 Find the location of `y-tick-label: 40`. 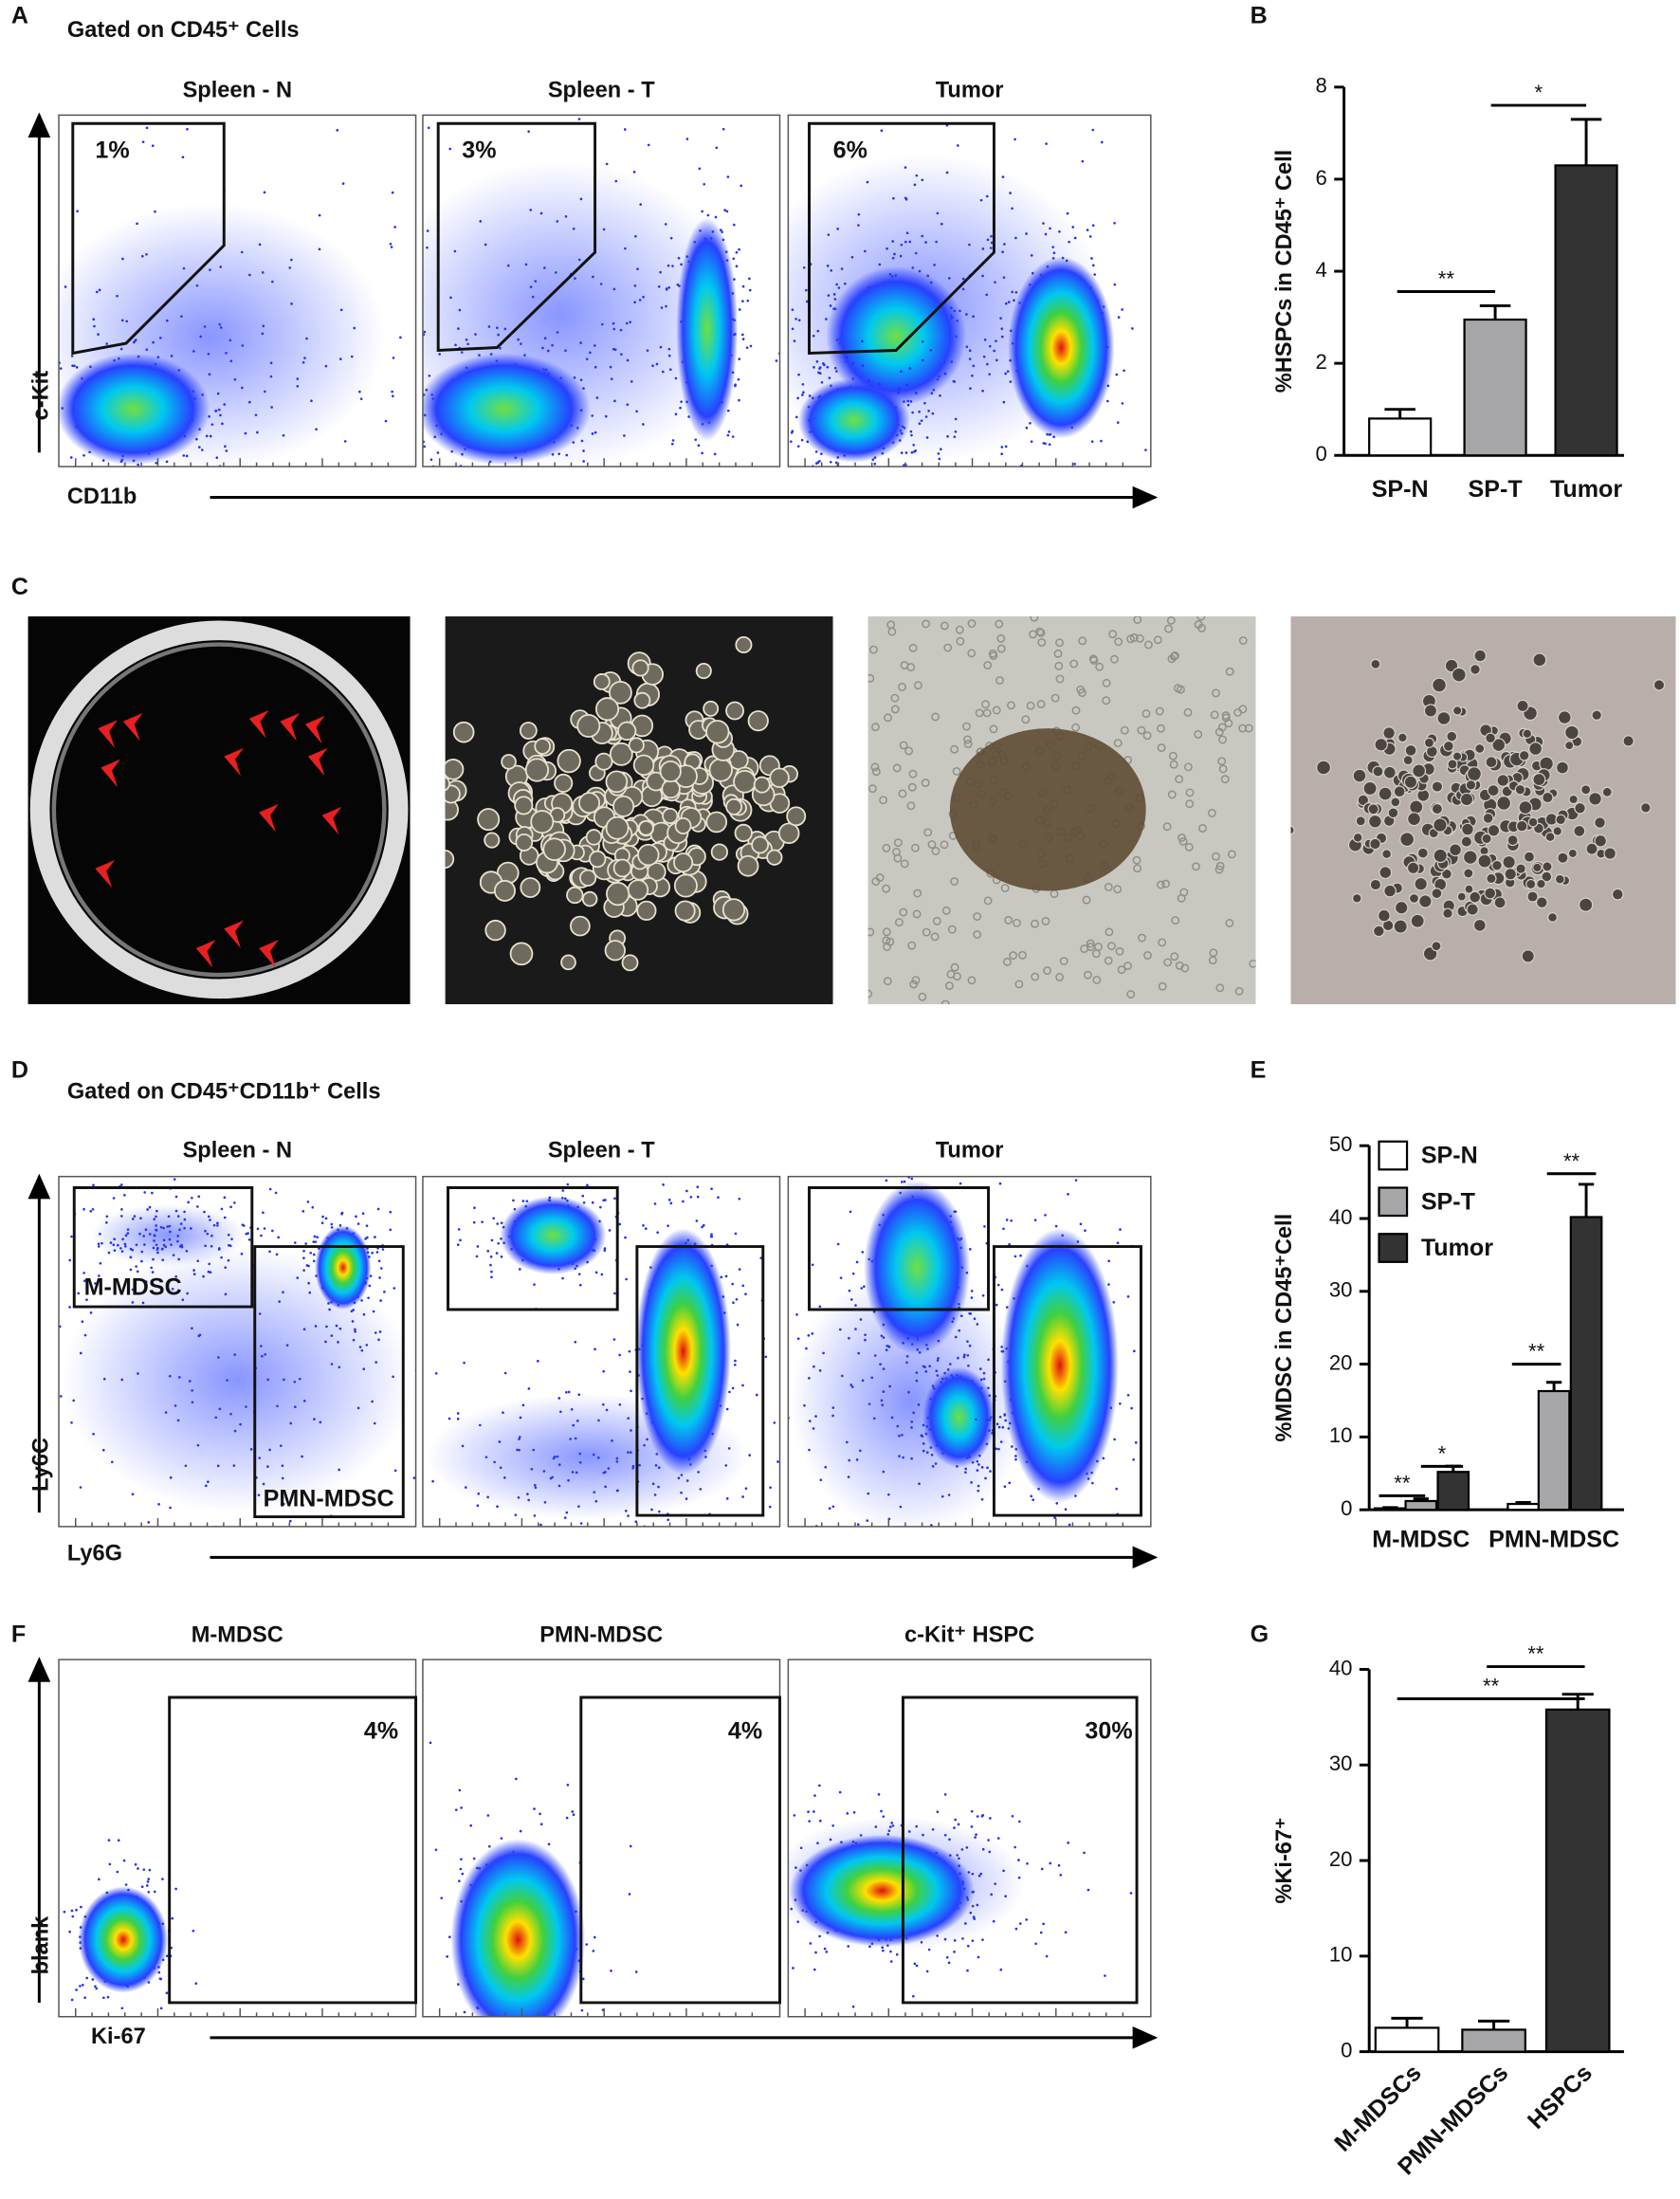

y-tick-label: 40 is located at coordinates (1341, 1667).